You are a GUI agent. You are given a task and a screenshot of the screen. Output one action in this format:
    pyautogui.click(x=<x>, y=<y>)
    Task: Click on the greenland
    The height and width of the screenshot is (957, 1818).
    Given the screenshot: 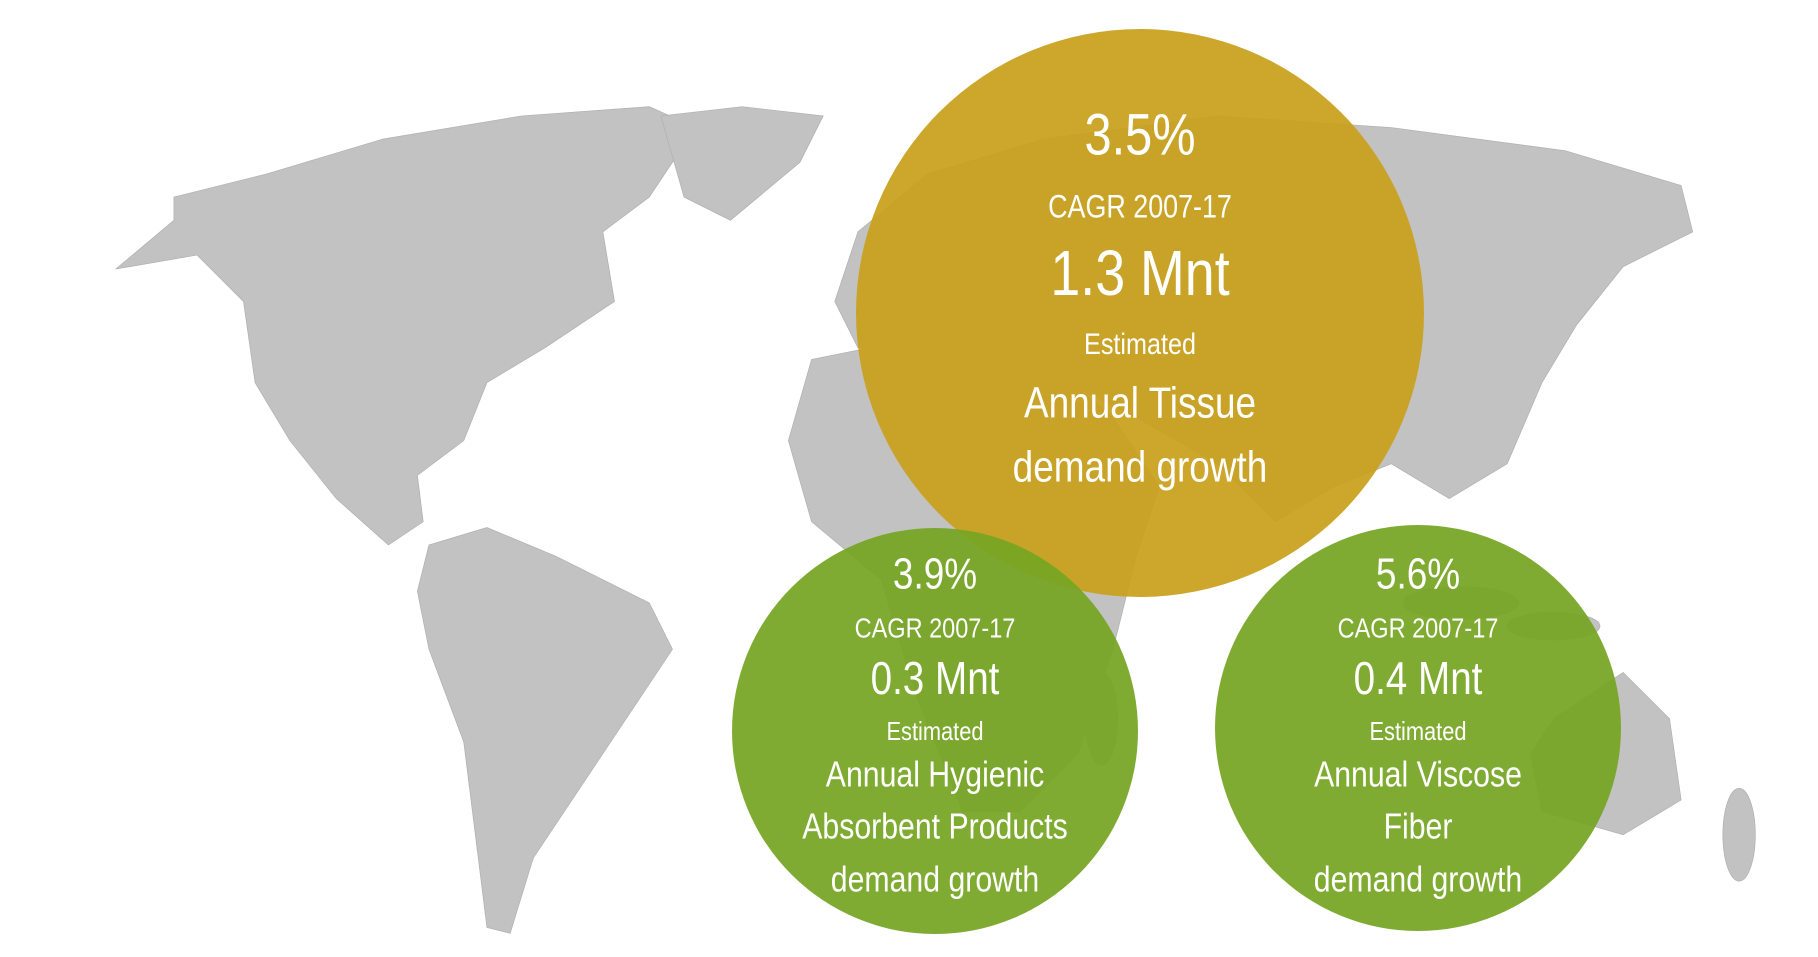 What is the action you would take?
    pyautogui.click(x=742, y=163)
    